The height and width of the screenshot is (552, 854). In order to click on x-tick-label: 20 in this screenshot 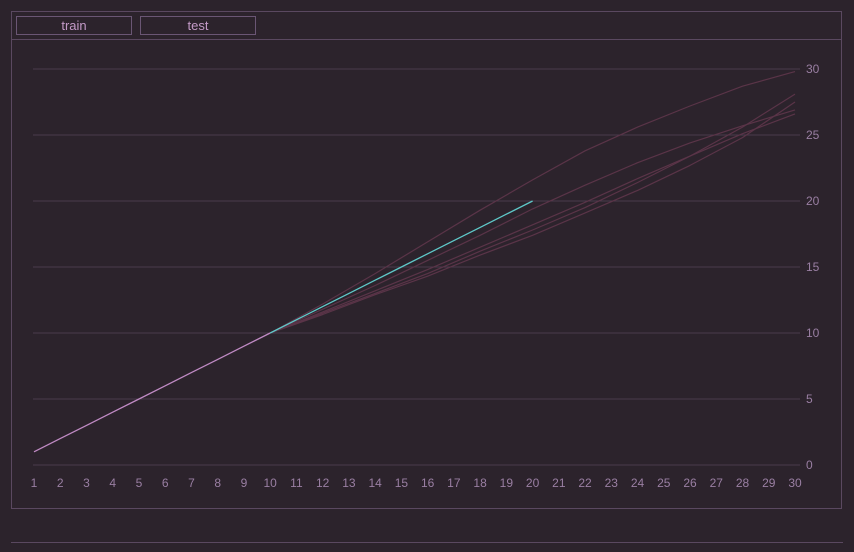, I will do `click(533, 483)`.